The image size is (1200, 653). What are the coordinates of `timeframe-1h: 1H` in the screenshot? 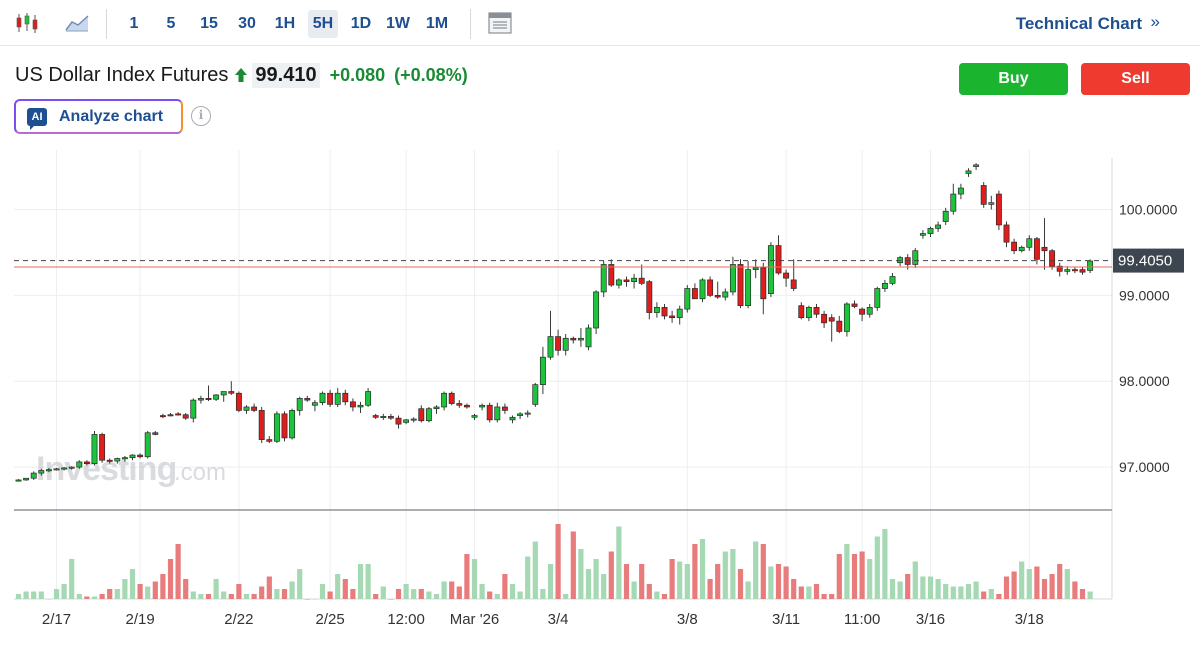 It's located at (285, 23).